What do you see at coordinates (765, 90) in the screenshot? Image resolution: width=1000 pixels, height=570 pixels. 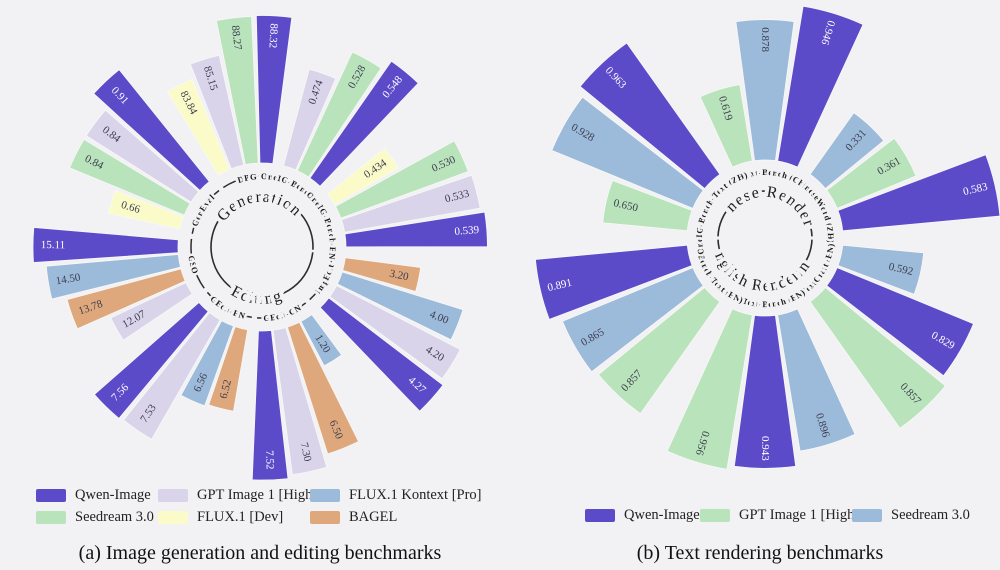 I see `bar-LongText-Bench (ZH)-Seedream 3.0` at bounding box center [765, 90].